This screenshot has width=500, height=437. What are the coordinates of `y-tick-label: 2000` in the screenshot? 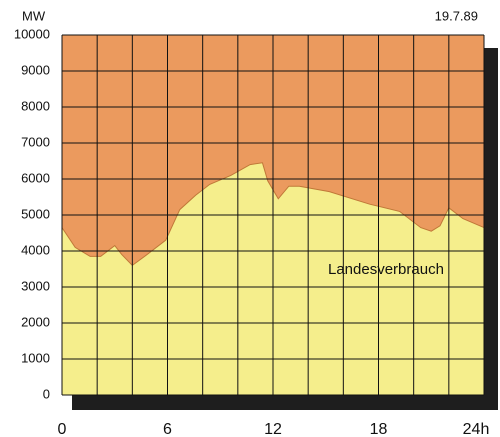 It's located at (35, 321).